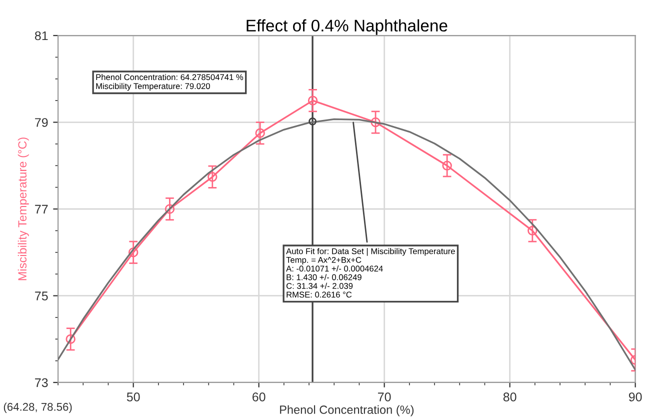 This screenshot has height=418, width=645. Describe the element at coordinates (41, 296) in the screenshot. I see `y-tick-label: 75` at that location.